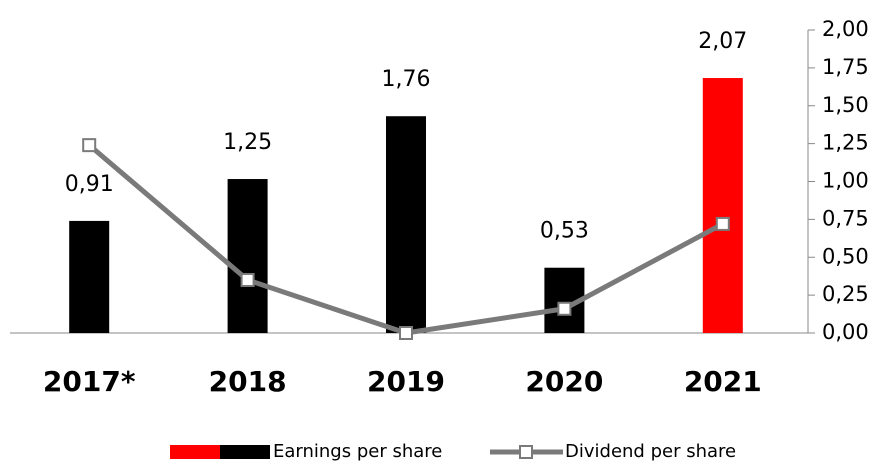 This screenshot has width=879, height=463. What do you see at coordinates (247, 142) in the screenshot?
I see `value-label: 1,25` at bounding box center [247, 142].